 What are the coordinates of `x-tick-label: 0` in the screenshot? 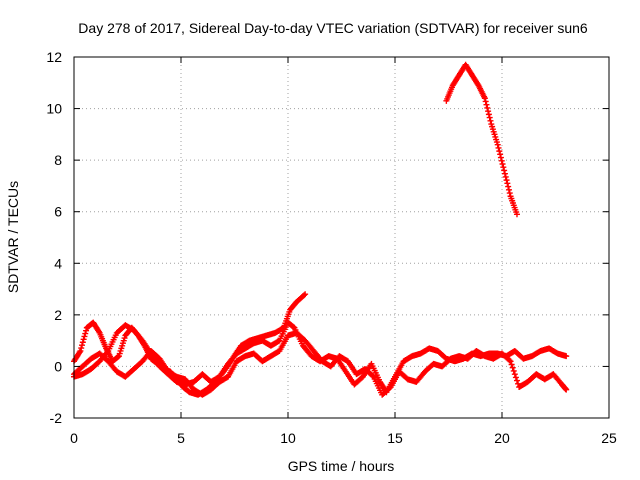 It's located at (74, 438).